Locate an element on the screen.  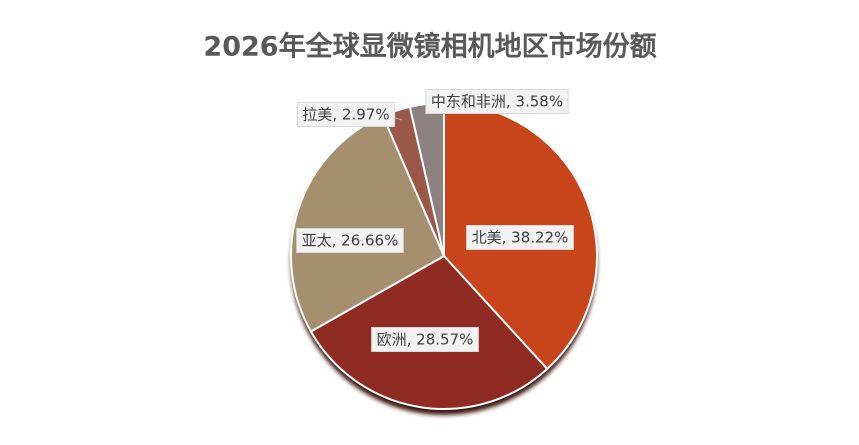
data-label: 亚太, 26.66% is located at coordinates (350, 241).